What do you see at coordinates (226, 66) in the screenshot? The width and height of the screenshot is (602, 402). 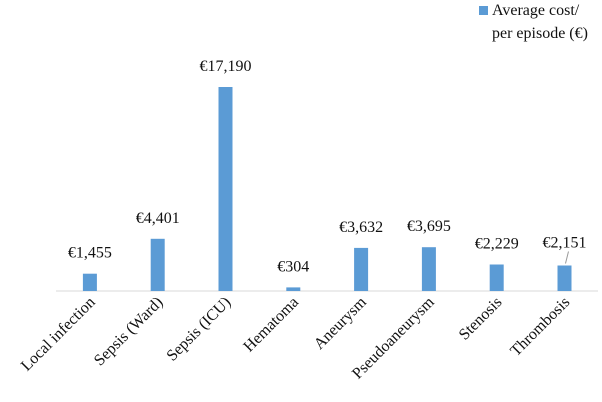 I see `data-label: €17,190` at bounding box center [226, 66].